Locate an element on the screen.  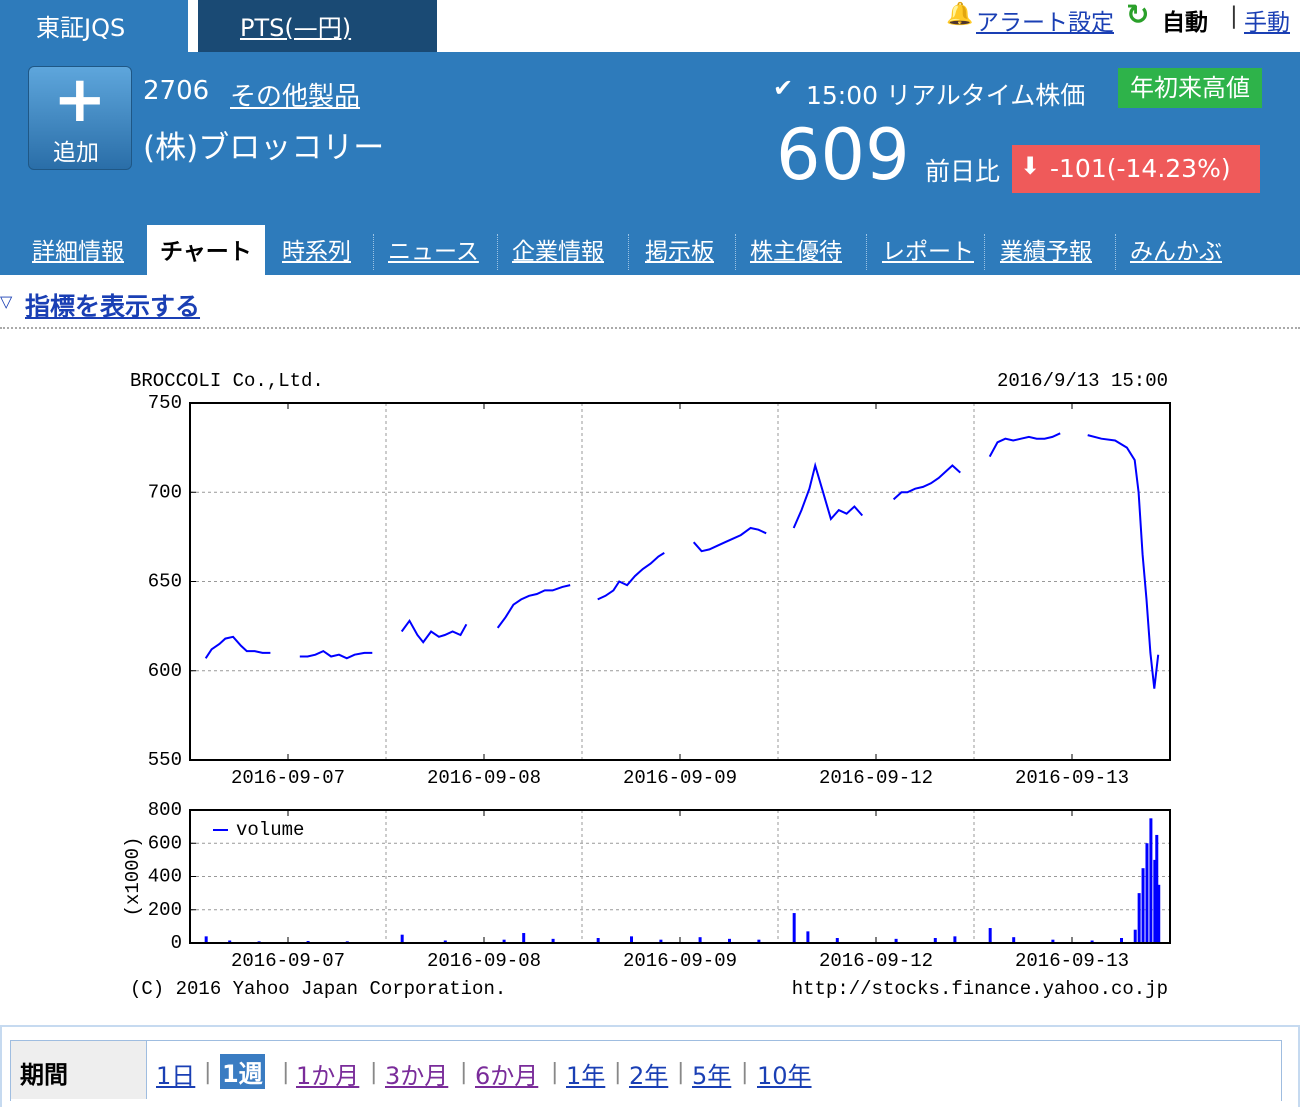
change-label: 前日比 is located at coordinates (963, 171).